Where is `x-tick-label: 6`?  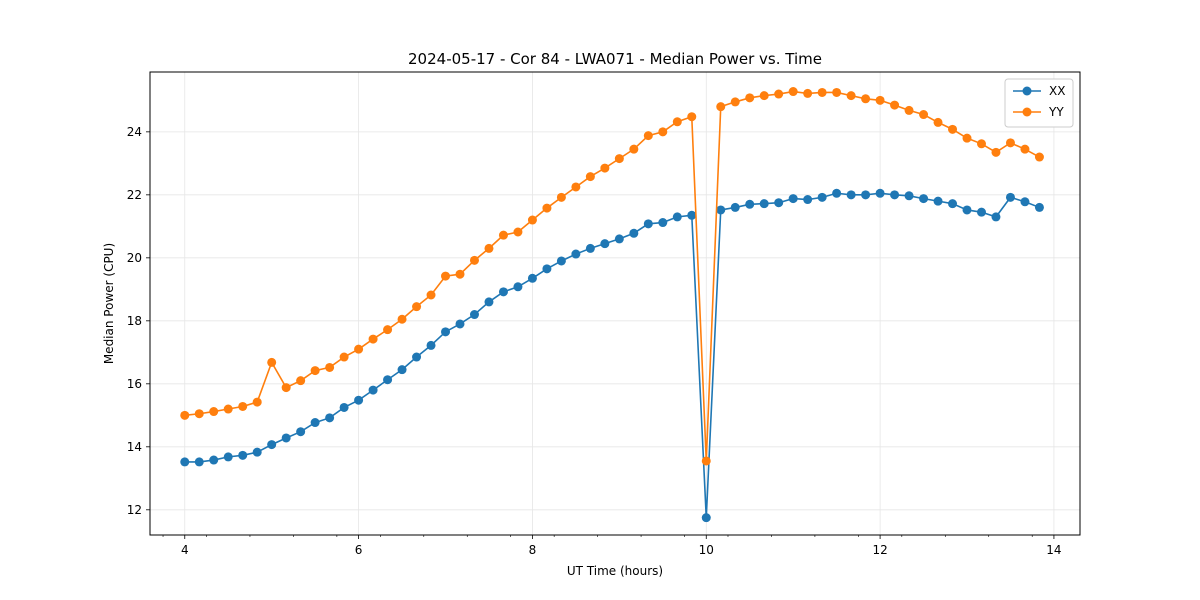 x-tick-label: 6 is located at coordinates (359, 550).